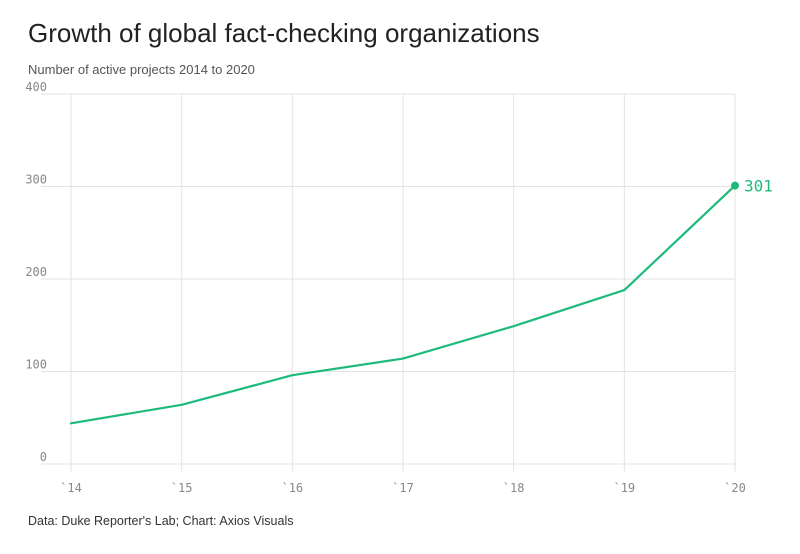 The image size is (800, 554). What do you see at coordinates (292, 488) in the screenshot?
I see `x-tick-label: `16` at bounding box center [292, 488].